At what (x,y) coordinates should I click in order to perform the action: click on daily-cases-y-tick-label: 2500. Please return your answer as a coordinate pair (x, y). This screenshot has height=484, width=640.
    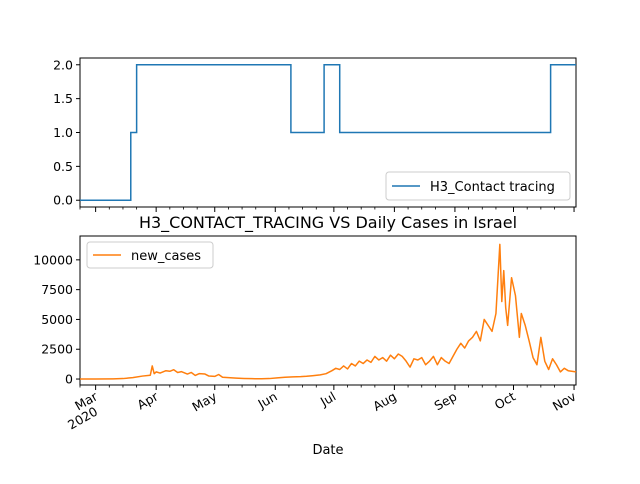
    Looking at the image, I should click on (57, 349).